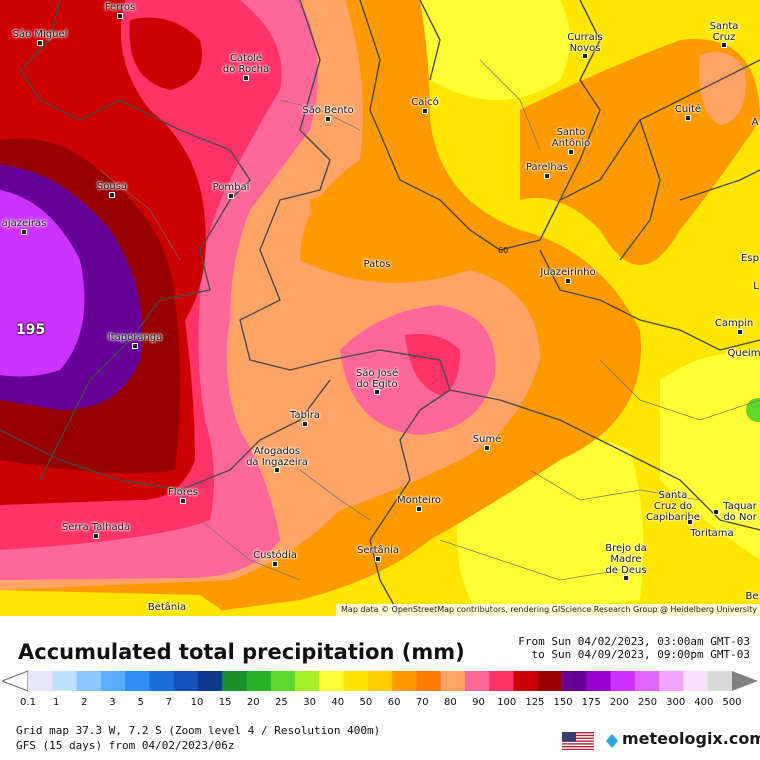 The height and width of the screenshot is (760, 760). What do you see at coordinates (246, 64) in the screenshot?
I see `city-catole-do-rocha: Catolé do Rocha` at bounding box center [246, 64].